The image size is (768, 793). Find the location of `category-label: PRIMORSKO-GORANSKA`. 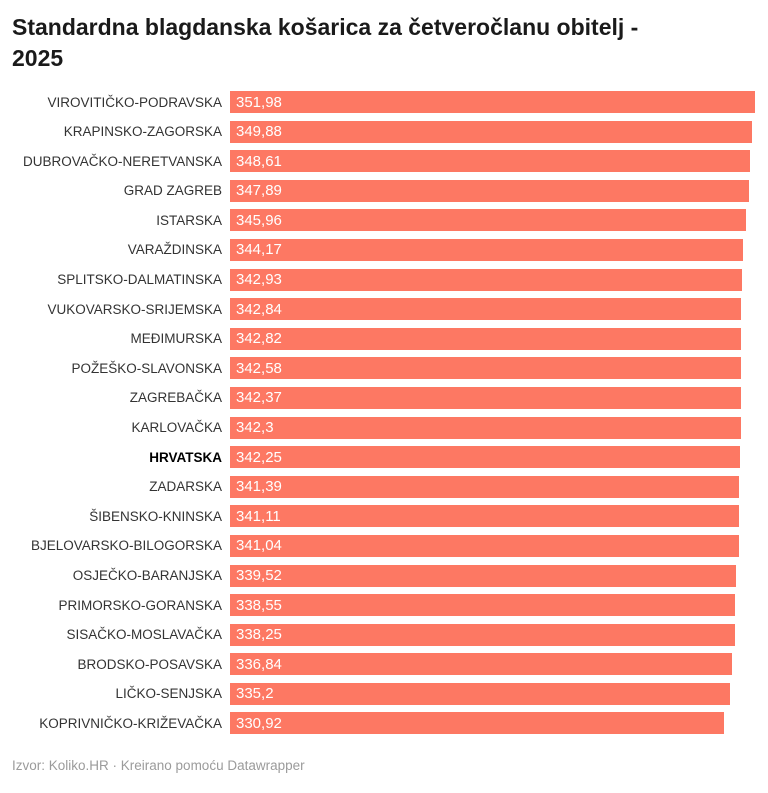

category-label: PRIMORSKO-GORANSKA is located at coordinates (140, 605).